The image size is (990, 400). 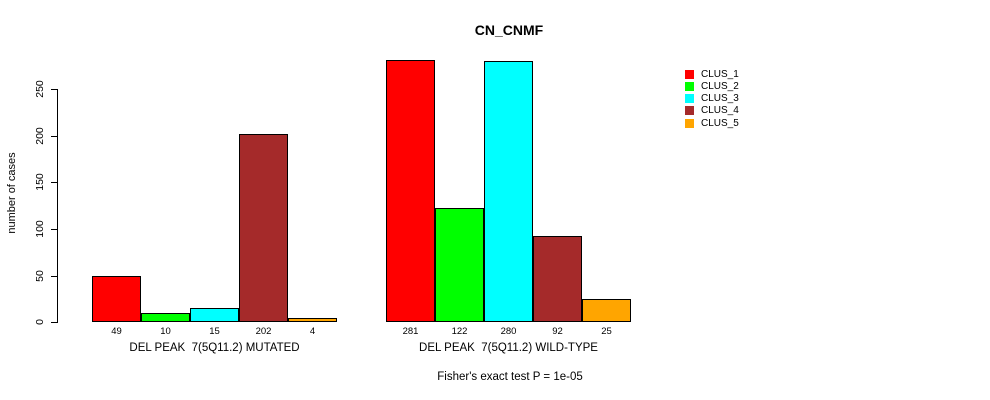 I want to click on bar-clus_3-group2, so click(x=508, y=191).